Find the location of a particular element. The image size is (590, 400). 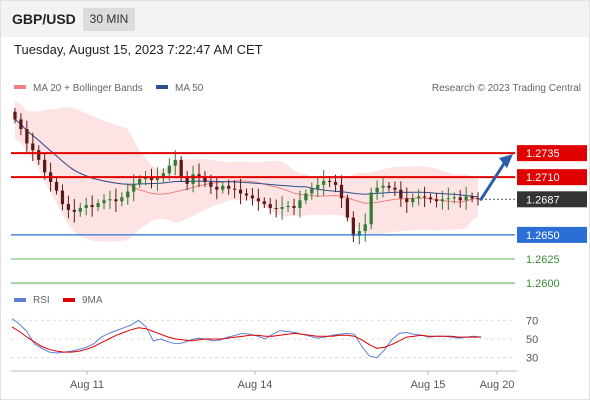

rsi-legend-label: RSI is located at coordinates (41, 300).